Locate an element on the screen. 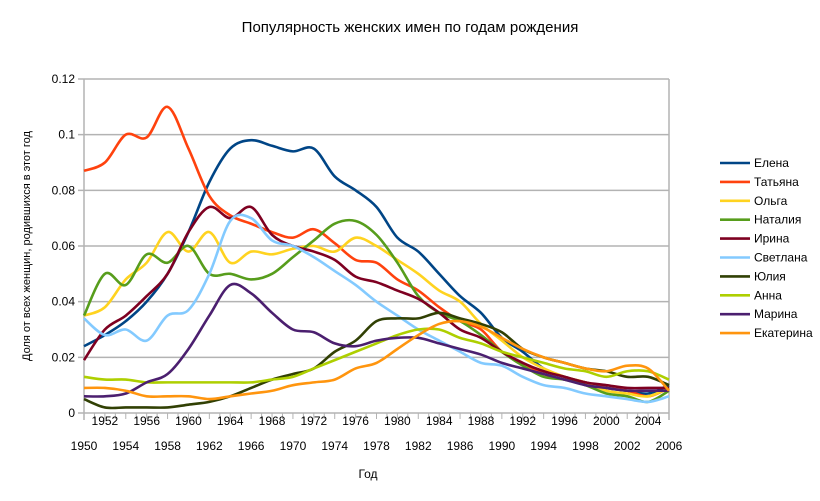 The height and width of the screenshot is (501, 820). x-tick-label: 2004 is located at coordinates (648, 421).